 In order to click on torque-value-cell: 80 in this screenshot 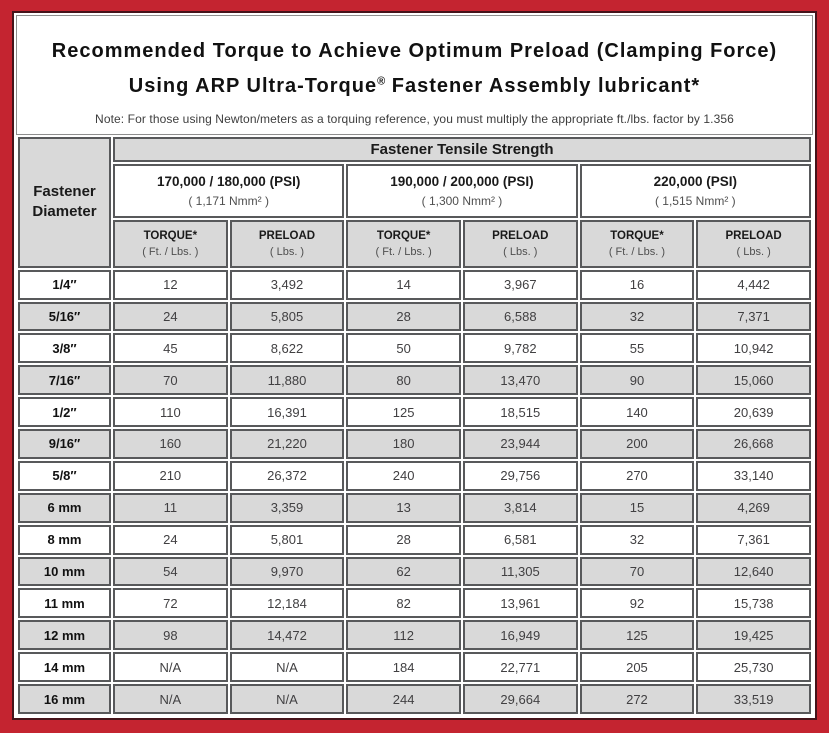, I will do `click(403, 380)`.